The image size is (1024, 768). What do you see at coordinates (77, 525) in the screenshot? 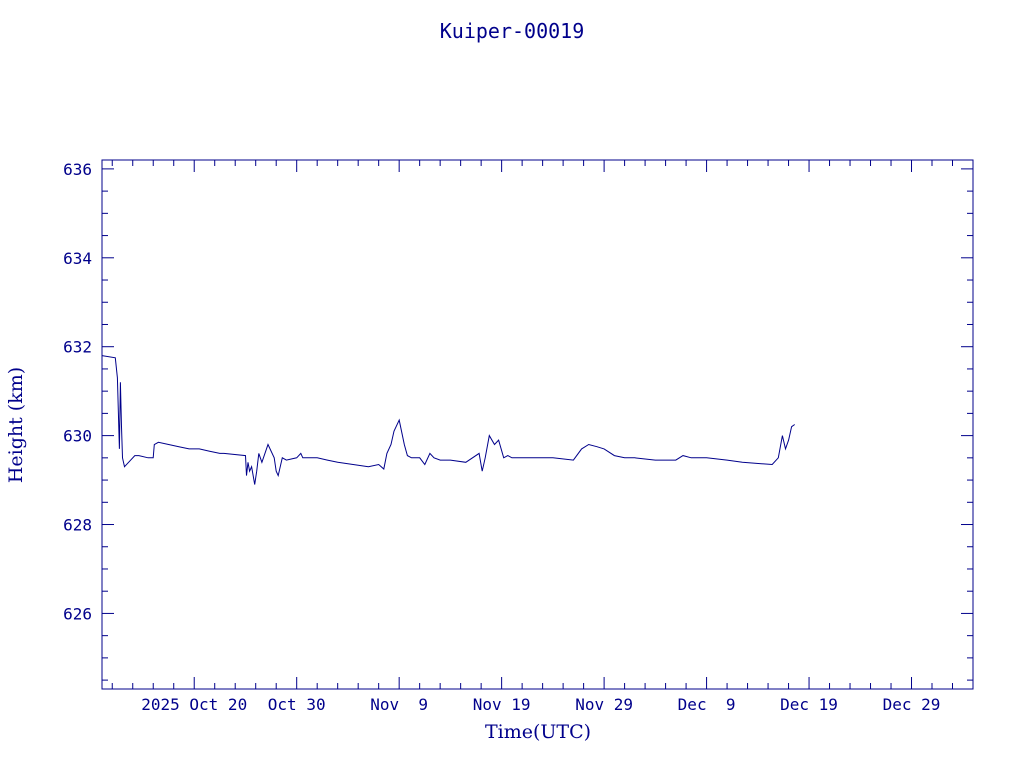
I see `y-tick-label: 628` at bounding box center [77, 525].